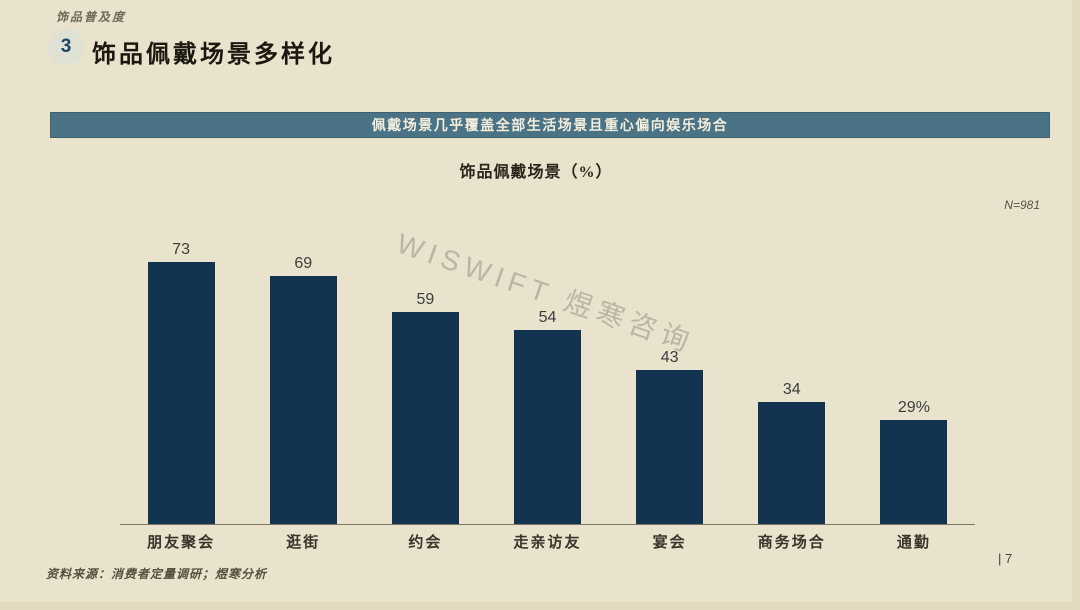 This screenshot has width=1080, height=610. What do you see at coordinates (181, 543) in the screenshot?
I see `category-label: 朋友聚会` at bounding box center [181, 543].